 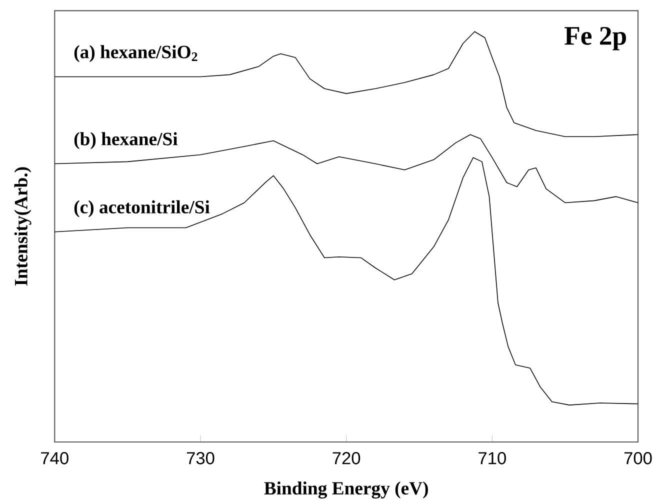 What do you see at coordinates (346, 490) in the screenshot?
I see `x-axis-title: Binding Energy (eV)` at bounding box center [346, 490].